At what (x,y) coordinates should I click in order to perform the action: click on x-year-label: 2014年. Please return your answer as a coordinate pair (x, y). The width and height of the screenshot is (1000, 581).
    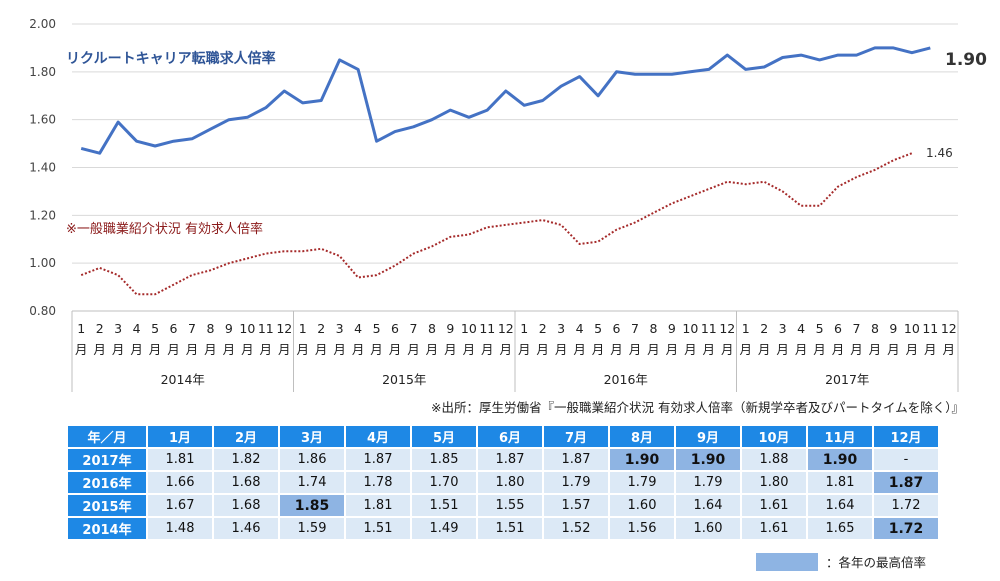
    Looking at the image, I should click on (183, 379).